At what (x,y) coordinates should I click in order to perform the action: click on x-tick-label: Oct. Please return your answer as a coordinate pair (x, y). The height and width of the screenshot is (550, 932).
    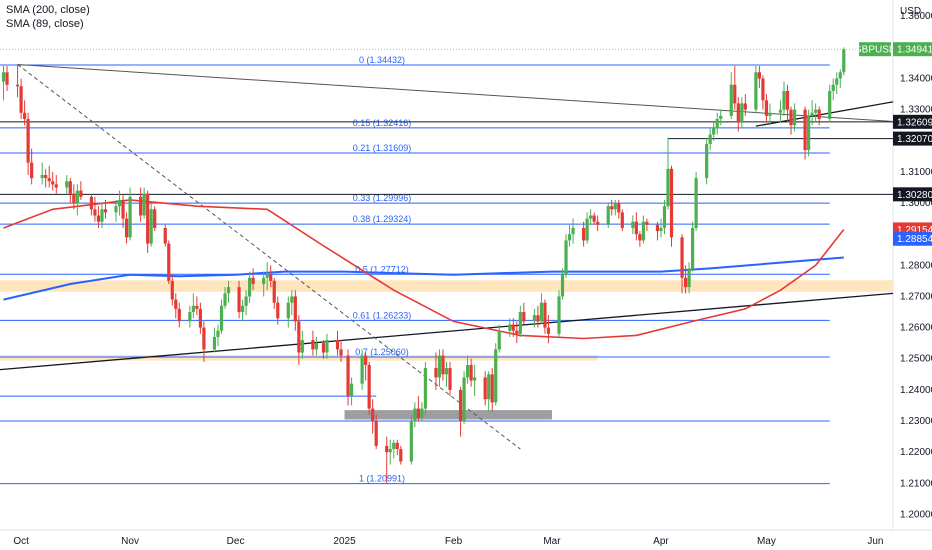
    Looking at the image, I should click on (21, 541).